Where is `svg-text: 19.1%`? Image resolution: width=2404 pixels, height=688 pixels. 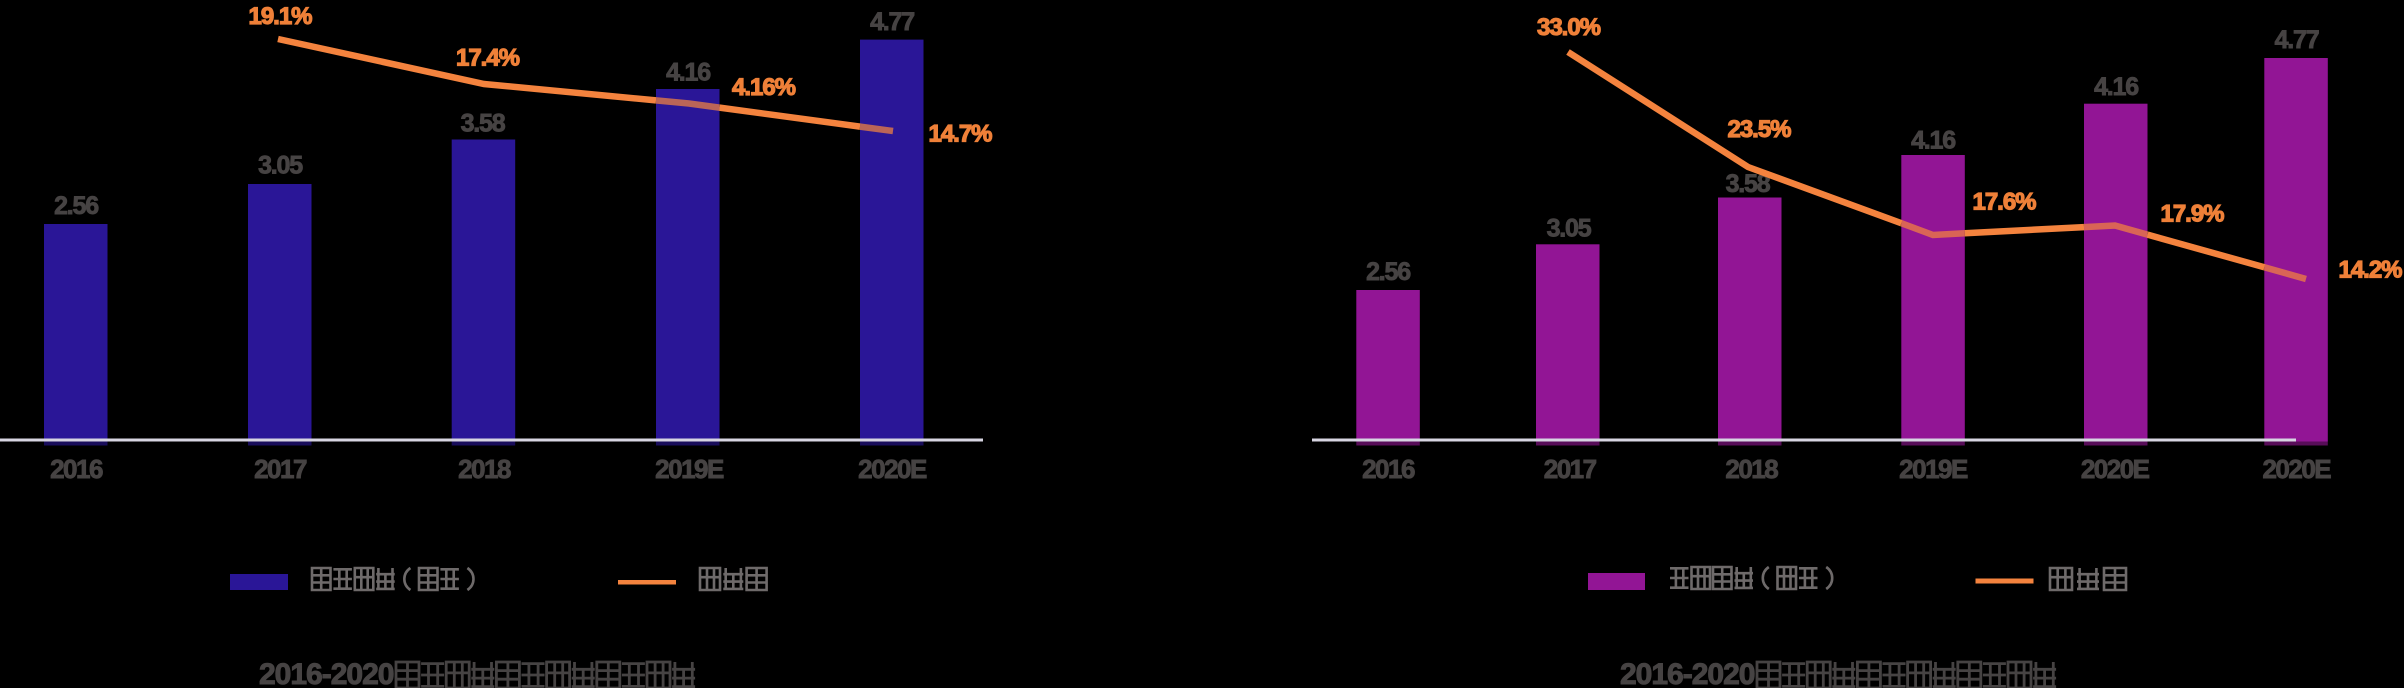 svg-text: 19.1% is located at coordinates (280, 16).